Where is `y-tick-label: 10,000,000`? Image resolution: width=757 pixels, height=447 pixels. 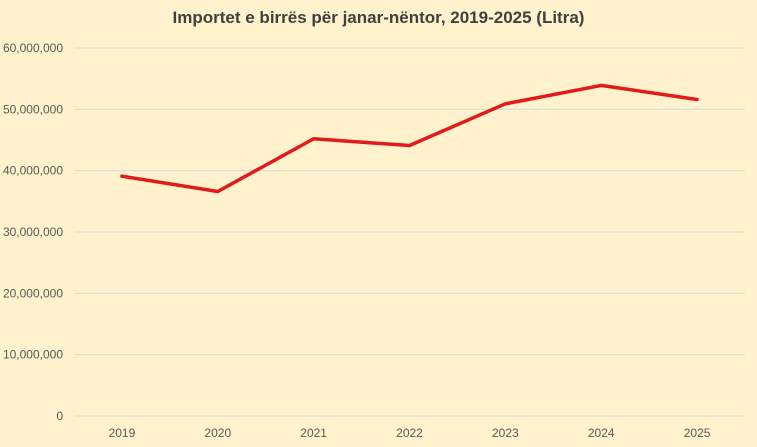
y-tick-label: 10,000,000 is located at coordinates (33, 355).